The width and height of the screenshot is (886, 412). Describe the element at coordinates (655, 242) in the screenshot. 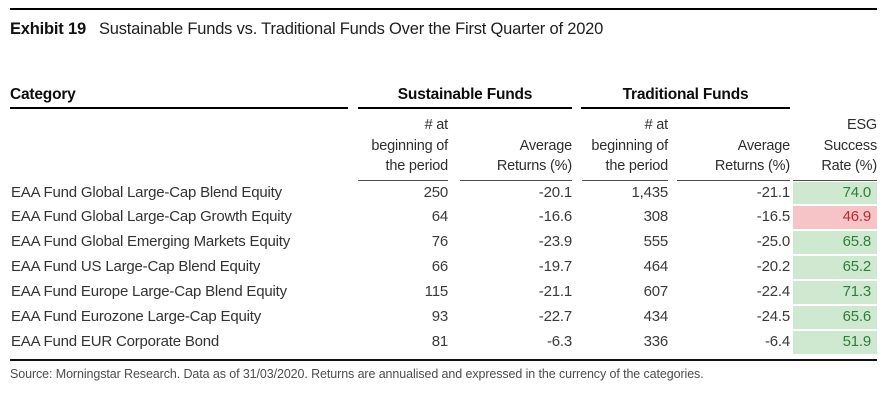

I see `traditional-count-cell: 555` at that location.